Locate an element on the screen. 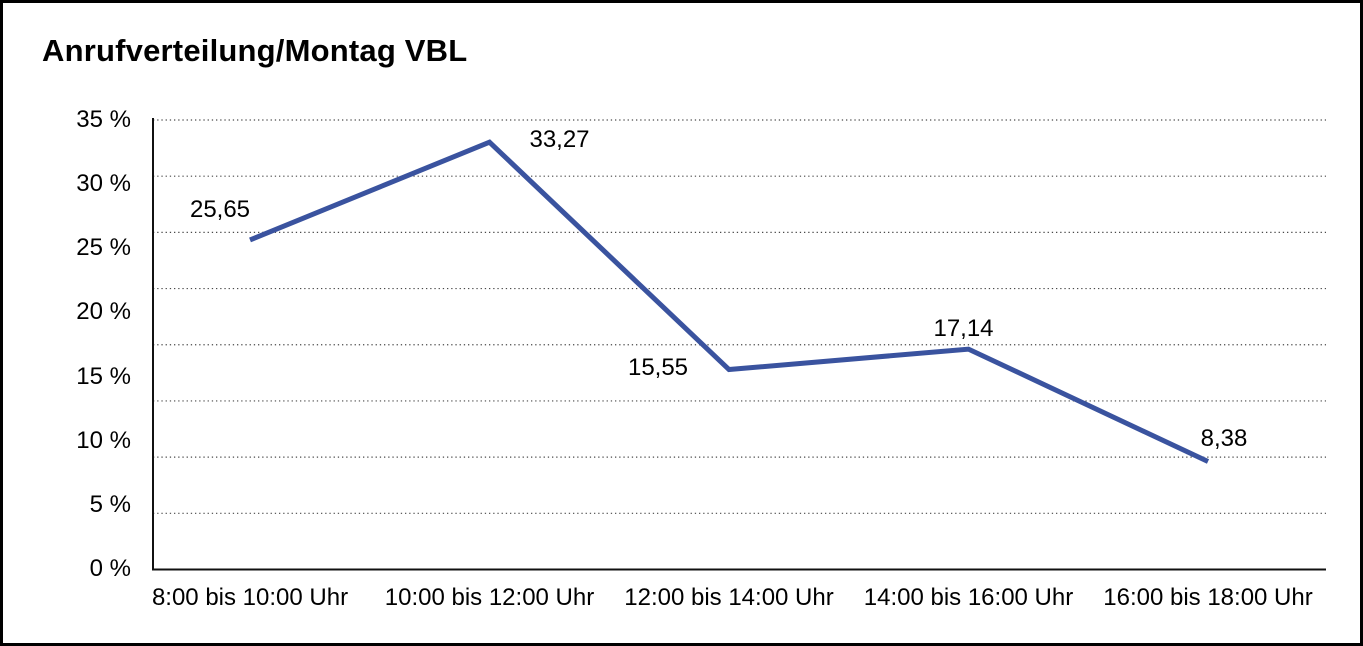 The width and height of the screenshot is (1363, 646). y-tick-label: 15 % is located at coordinates (103, 376).